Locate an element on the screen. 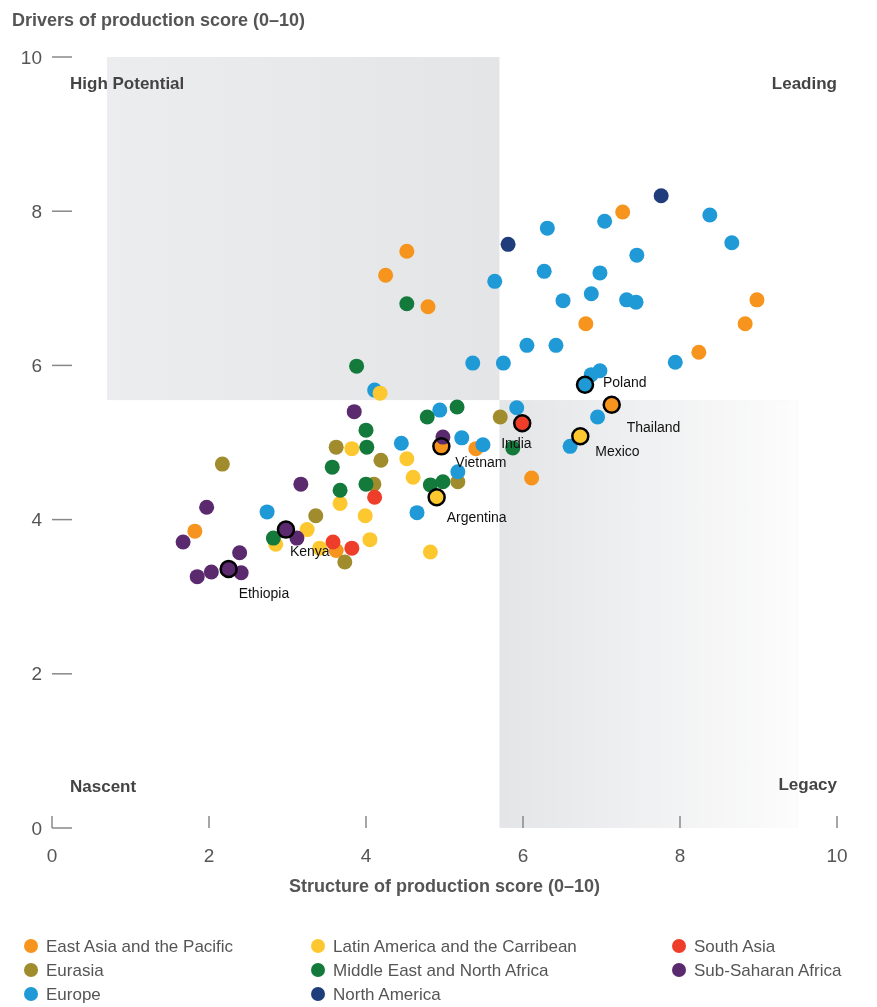 Image resolution: width=877 pixels, height=1007 pixels. legend-label: Middle East and North Africa is located at coordinates (441, 970).